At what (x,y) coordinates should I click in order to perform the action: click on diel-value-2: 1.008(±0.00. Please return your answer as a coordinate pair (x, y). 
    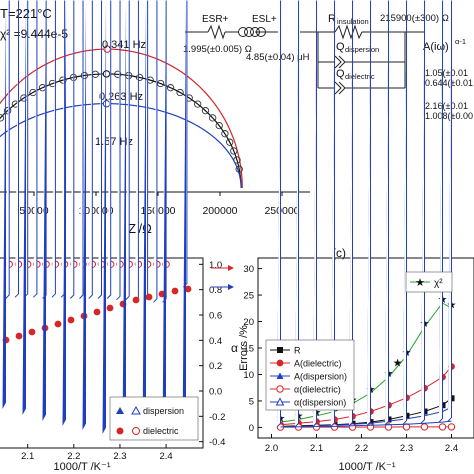
    Looking at the image, I should click on (449, 116).